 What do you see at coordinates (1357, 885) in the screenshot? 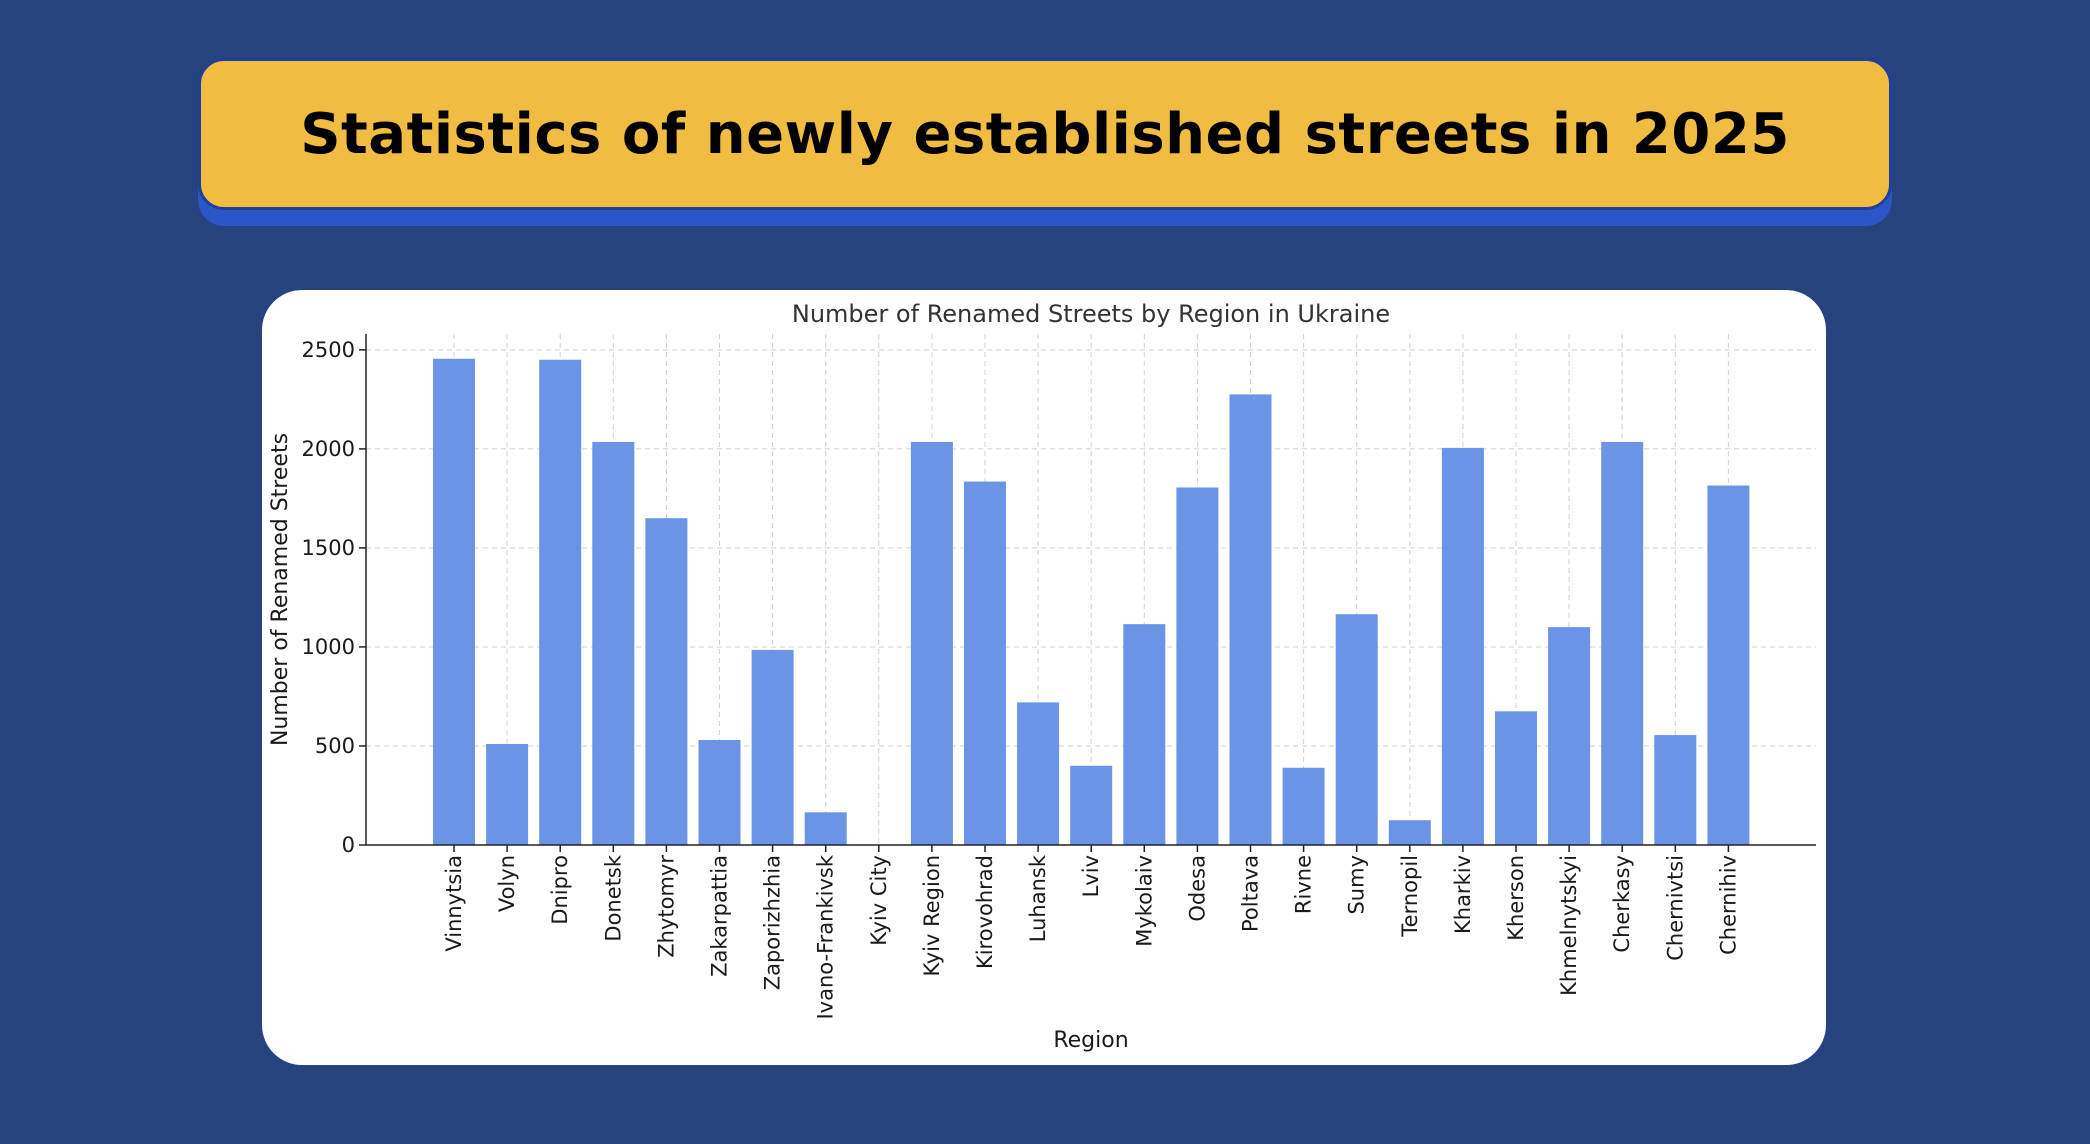
I see `x-tick-label: Sumy` at bounding box center [1357, 885].